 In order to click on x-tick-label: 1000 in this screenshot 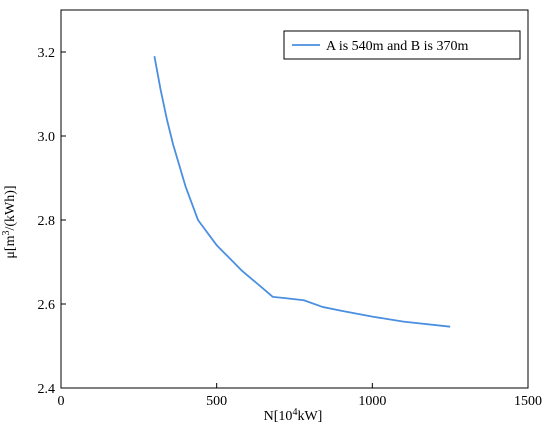, I will do `click(372, 401)`.